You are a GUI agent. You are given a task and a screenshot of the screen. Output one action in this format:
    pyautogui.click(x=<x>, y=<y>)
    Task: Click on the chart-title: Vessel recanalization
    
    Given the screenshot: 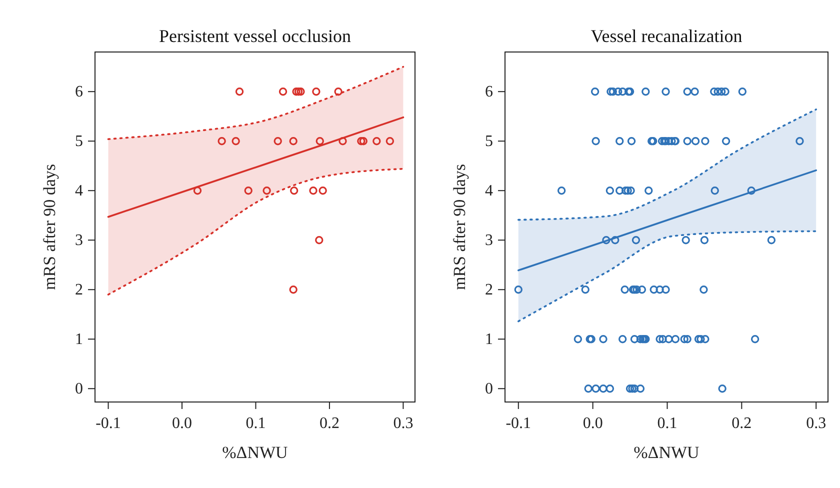 What is the action you would take?
    pyautogui.click(x=666, y=36)
    